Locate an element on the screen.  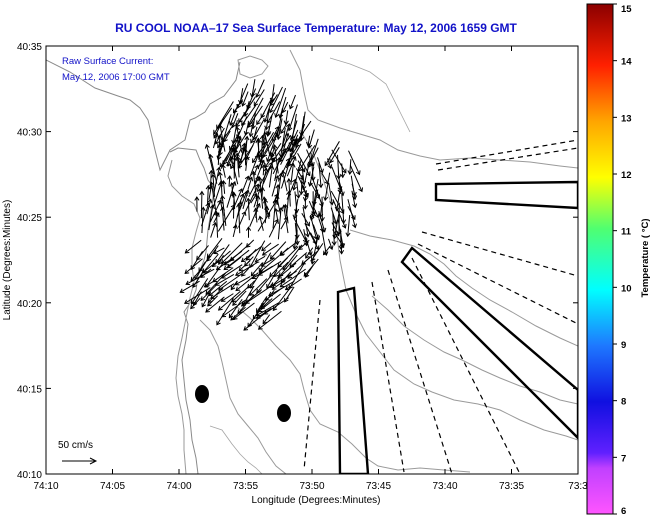
y-tick-label: 40:20 is located at coordinates (29, 304).